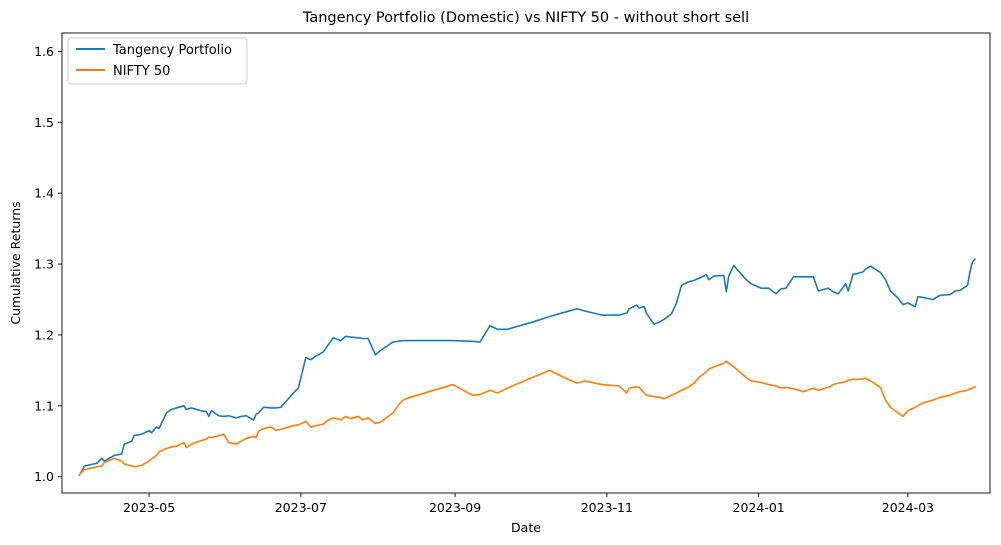 Image resolution: width=1001 pixels, height=545 pixels. What do you see at coordinates (607, 507) in the screenshot?
I see `x-tick-label: 2023-11` at bounding box center [607, 507].